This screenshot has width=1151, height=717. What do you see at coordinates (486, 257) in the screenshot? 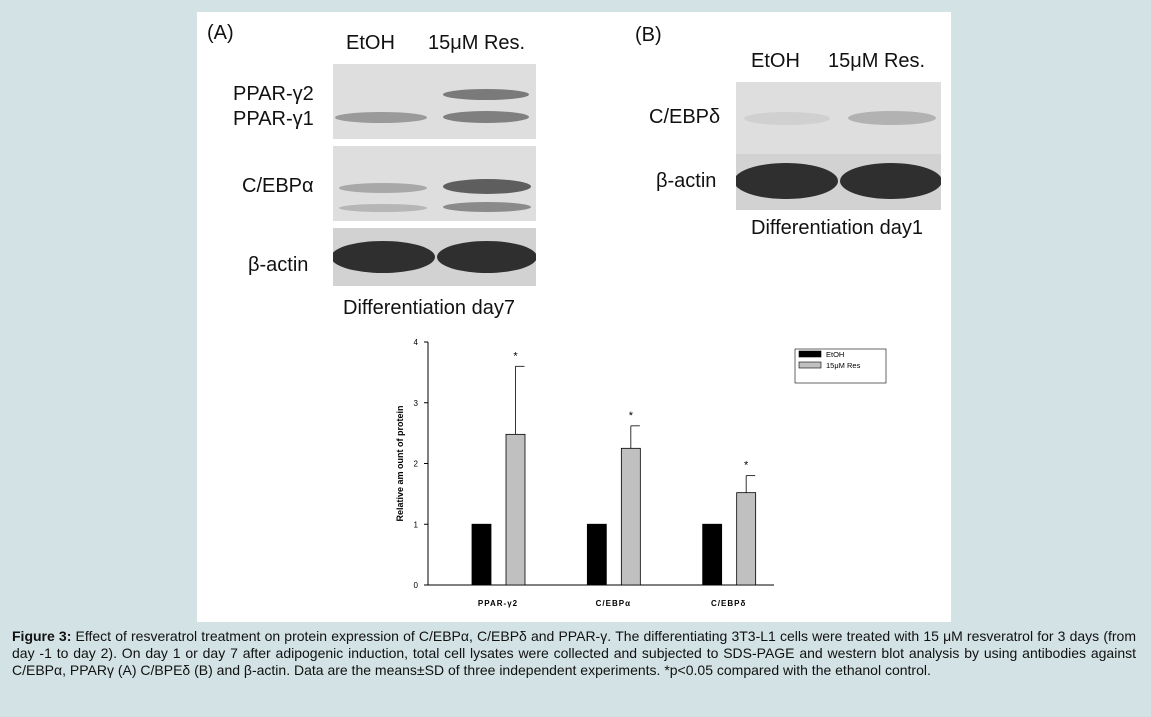
I see `band-actin-a-res` at bounding box center [486, 257].